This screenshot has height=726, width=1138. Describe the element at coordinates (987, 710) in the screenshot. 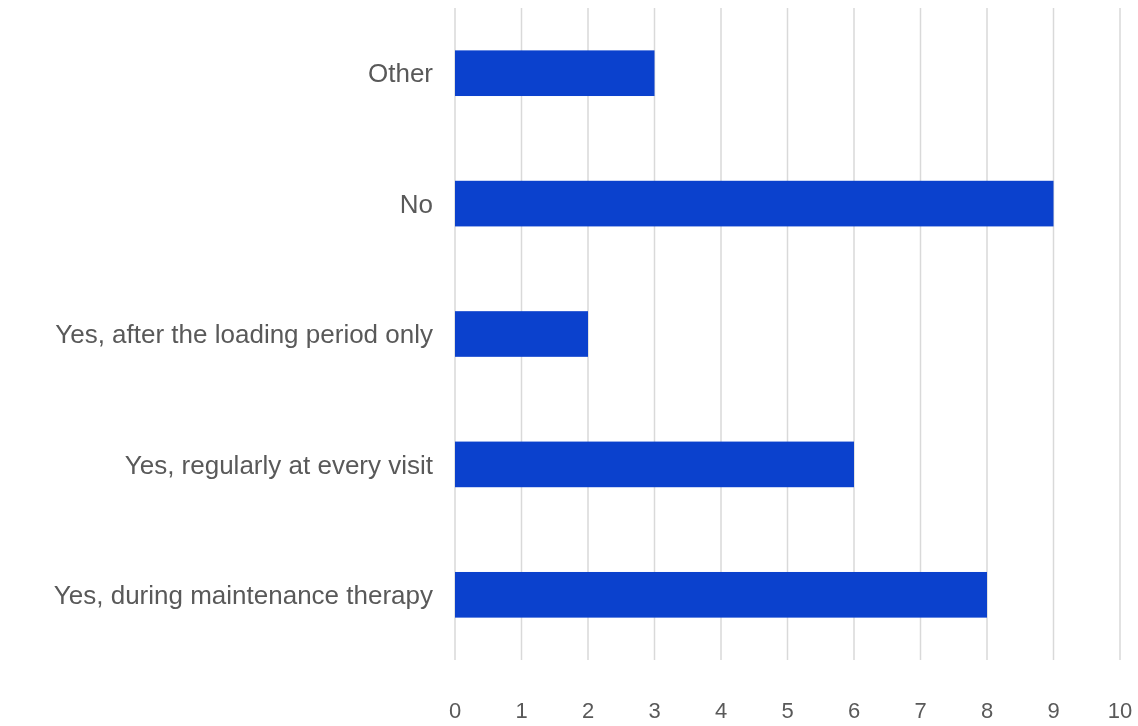

I see `x-tick-label: 8` at that location.